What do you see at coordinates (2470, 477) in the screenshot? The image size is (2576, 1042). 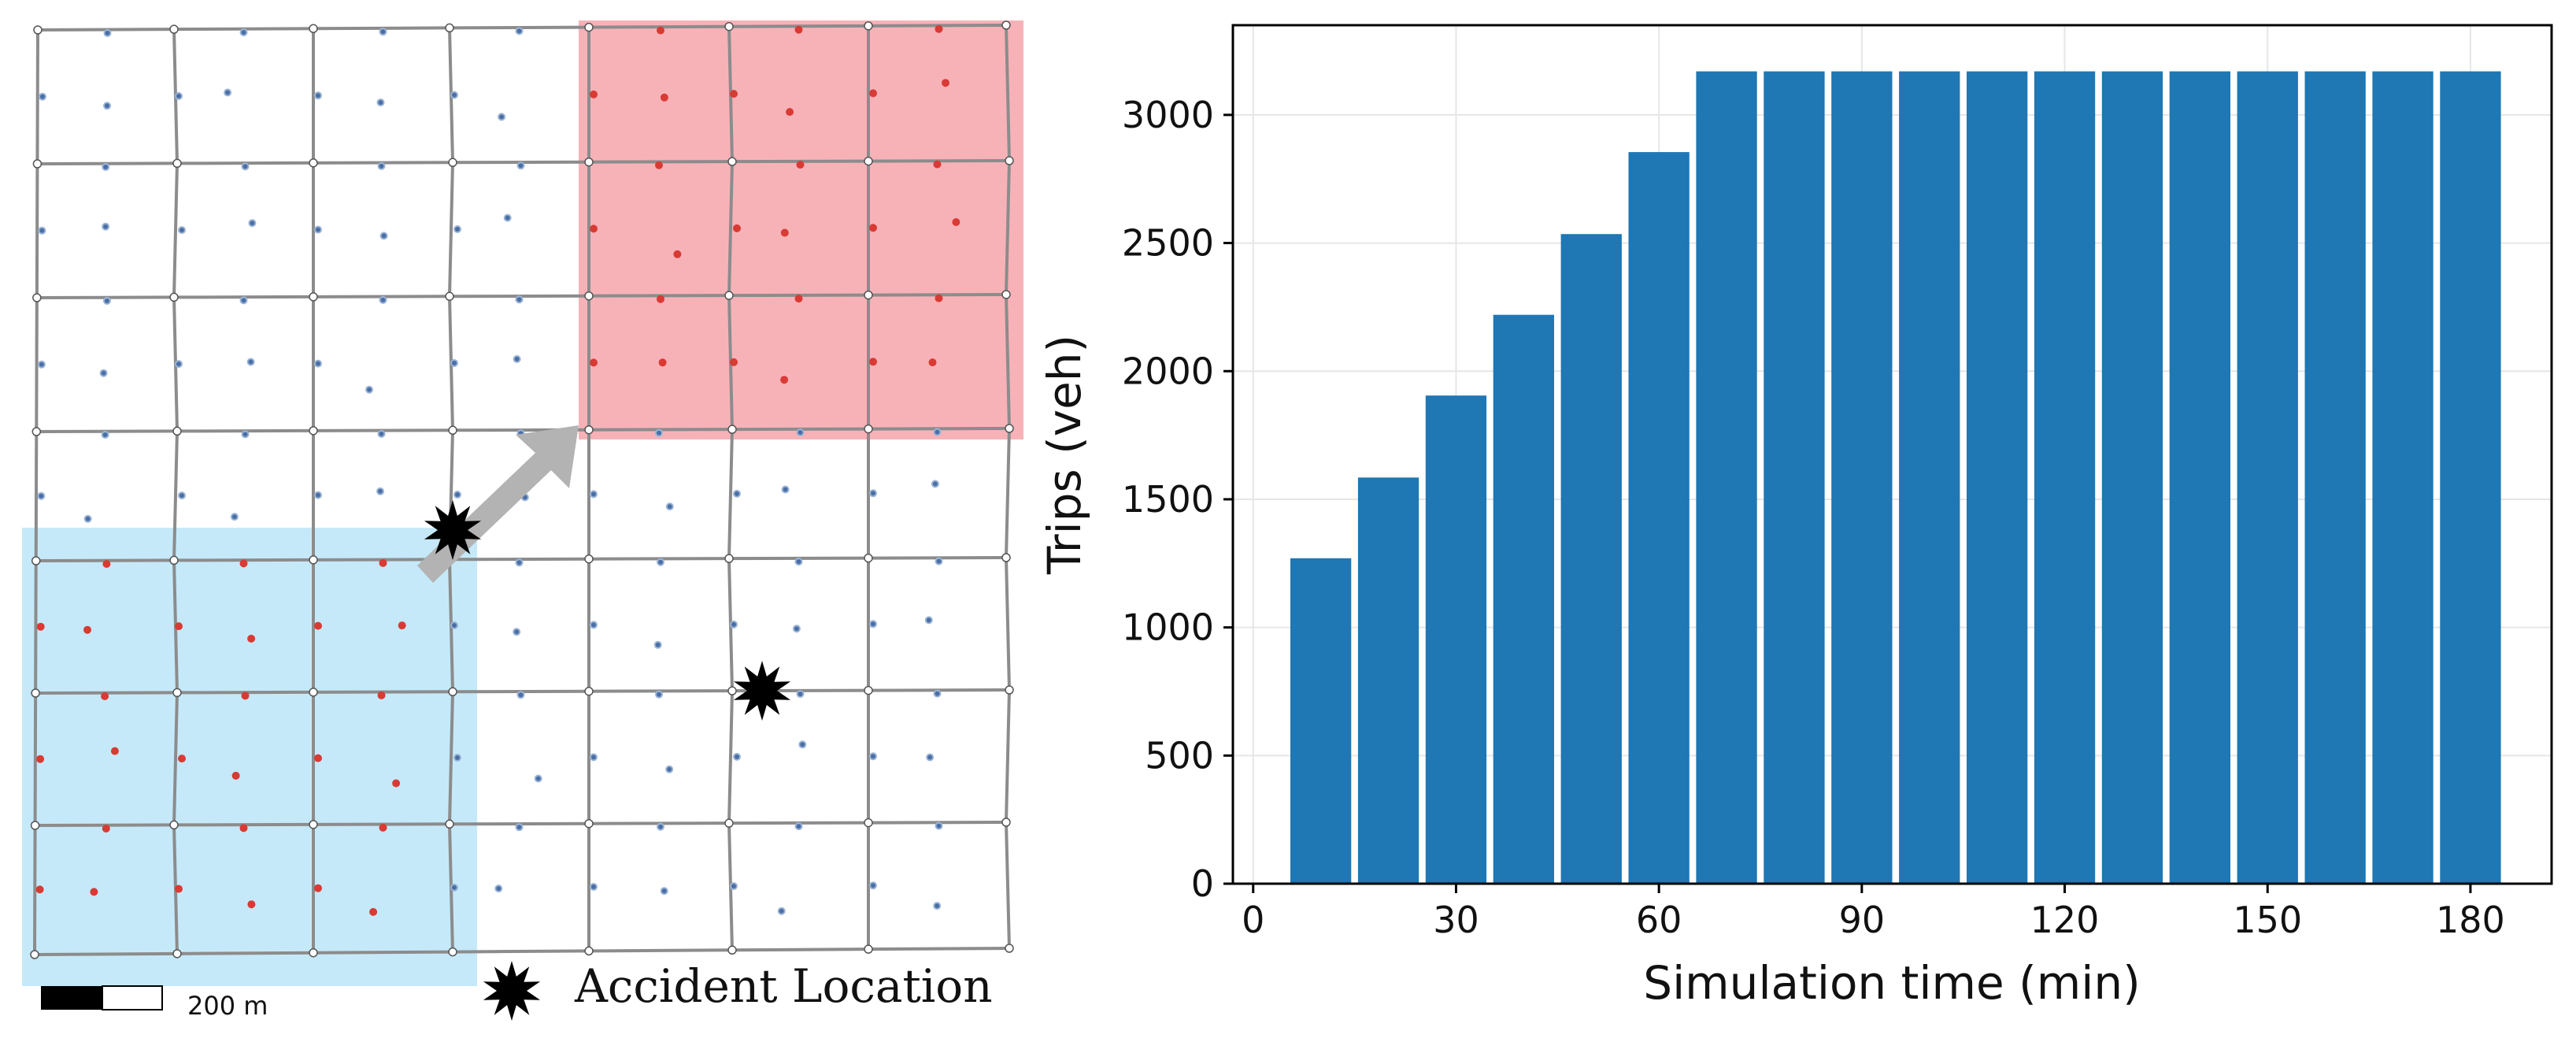 I see `bar-180-min` at bounding box center [2470, 477].